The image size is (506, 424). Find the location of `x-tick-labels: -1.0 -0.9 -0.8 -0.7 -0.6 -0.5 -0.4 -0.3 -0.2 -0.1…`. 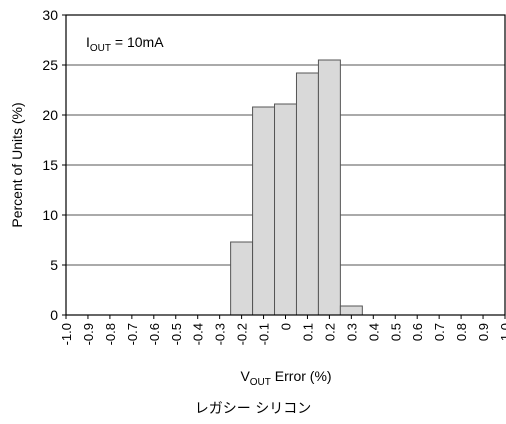

x-tick-labels: -1.0 -0.9 -0.8 -0.7 -0.6 -0.5 -0.4 -0.3 -0.2 -0.1… is located at coordinates (282, 330).